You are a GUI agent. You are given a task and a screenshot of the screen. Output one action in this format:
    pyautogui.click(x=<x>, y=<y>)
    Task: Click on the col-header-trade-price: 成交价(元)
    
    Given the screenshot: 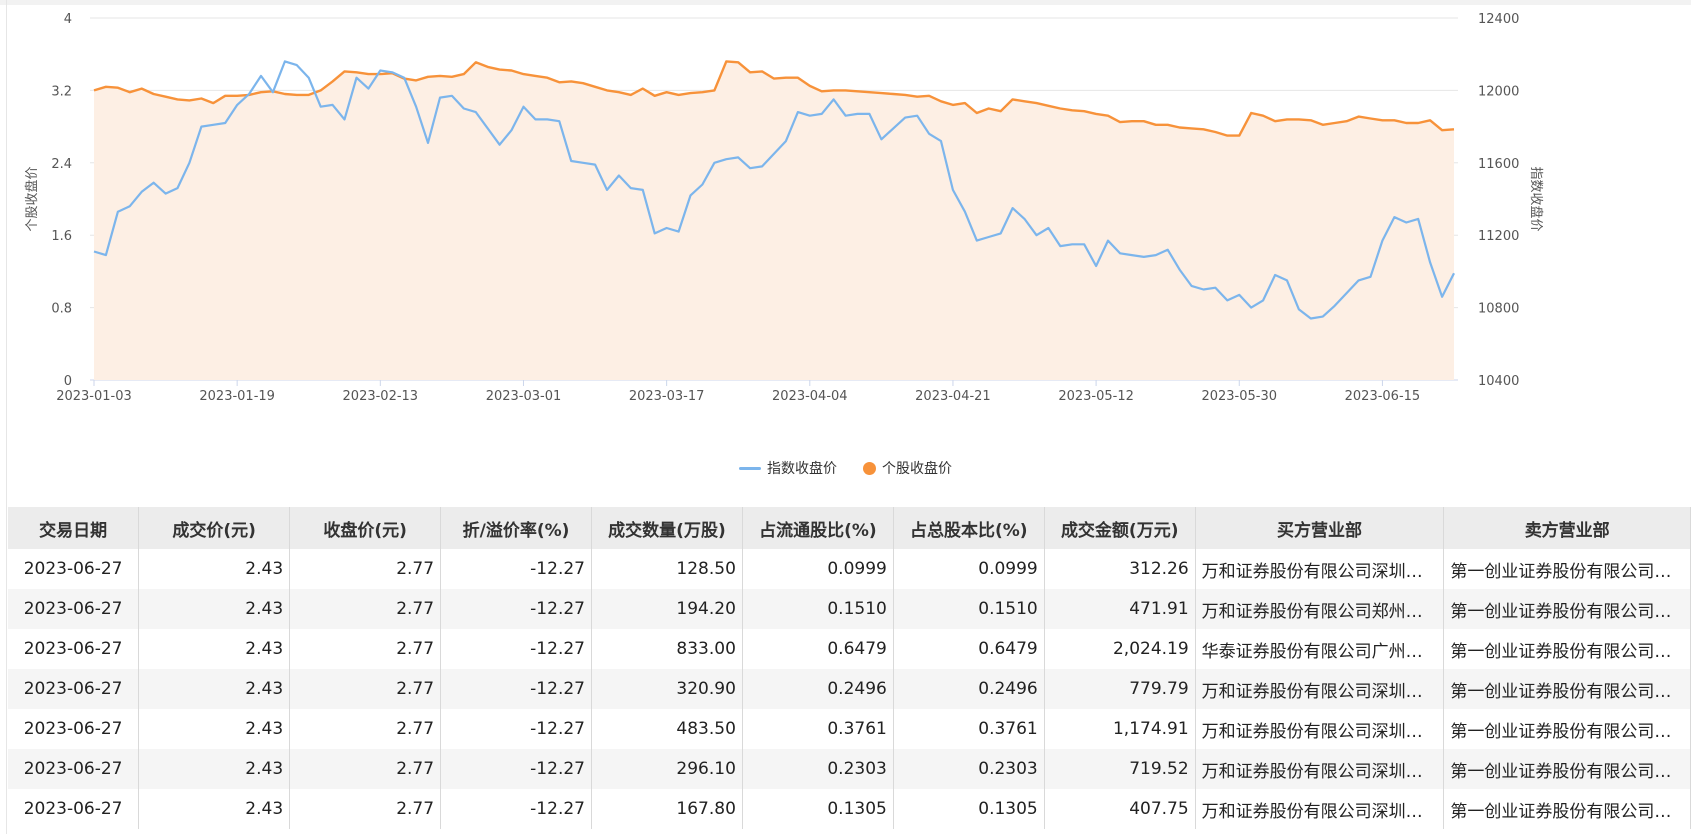 What is the action you would take?
    pyautogui.click(x=214, y=528)
    